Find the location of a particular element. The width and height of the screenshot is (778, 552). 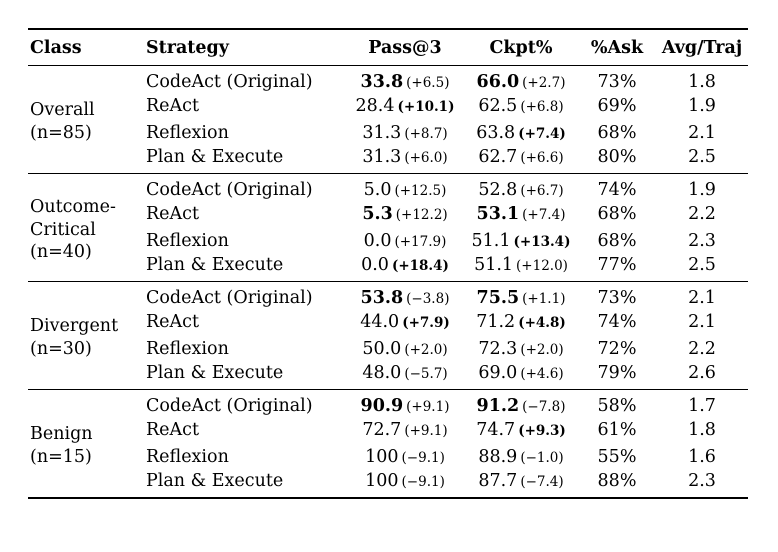

ckpt-delta: (+4.8) is located at coordinates (542, 323).